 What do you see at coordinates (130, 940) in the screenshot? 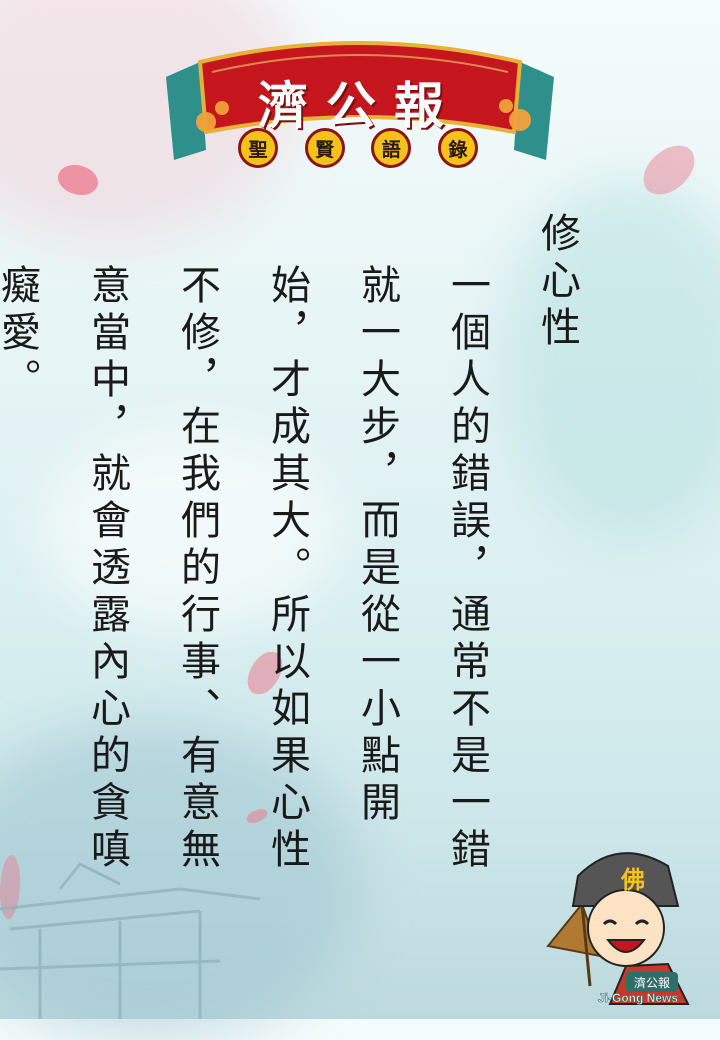
I see `pavilion-illustration` at bounding box center [130, 940].